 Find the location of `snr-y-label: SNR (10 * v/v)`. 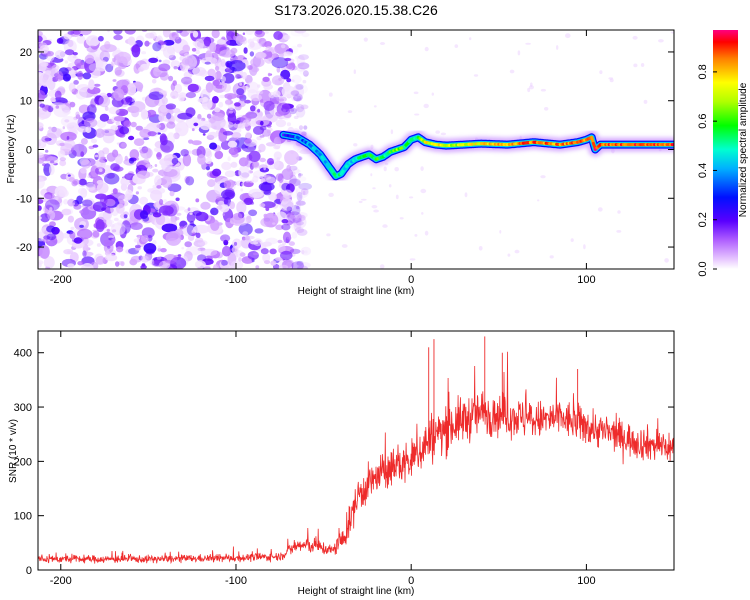

snr-y-label: SNR (10 * v/v) is located at coordinates (13, 451).